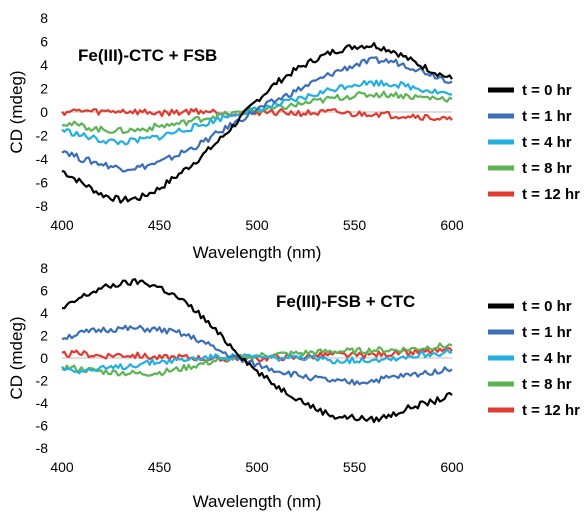  Describe the element at coordinates (147, 55) in the screenshot. I see `chart-title: Fe(III)-CTC + FSB` at that location.